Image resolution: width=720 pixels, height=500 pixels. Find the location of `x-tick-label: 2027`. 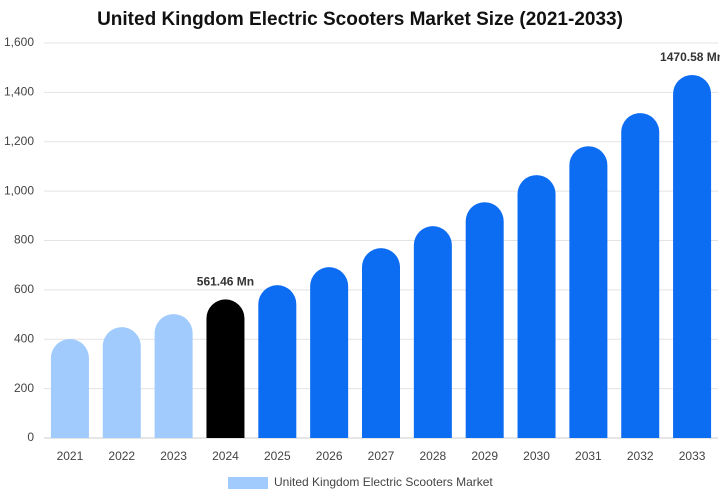

x-tick-label: 2027 is located at coordinates (381, 456).